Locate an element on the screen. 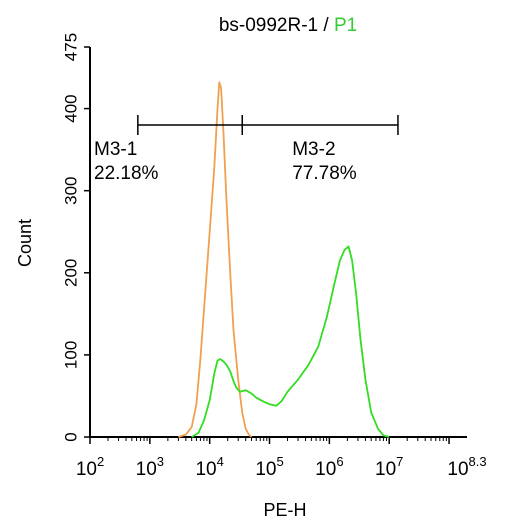  gate-percent: 22.18% is located at coordinates (126, 173).